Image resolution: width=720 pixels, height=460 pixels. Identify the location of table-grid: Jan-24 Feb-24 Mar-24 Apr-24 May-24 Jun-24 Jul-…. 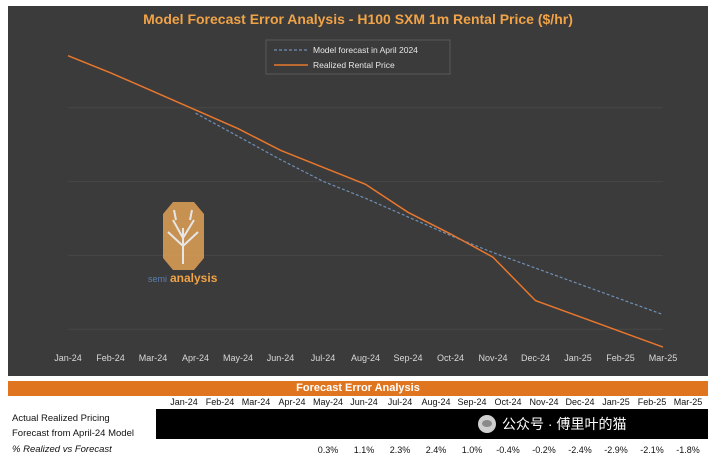
(358, 426).